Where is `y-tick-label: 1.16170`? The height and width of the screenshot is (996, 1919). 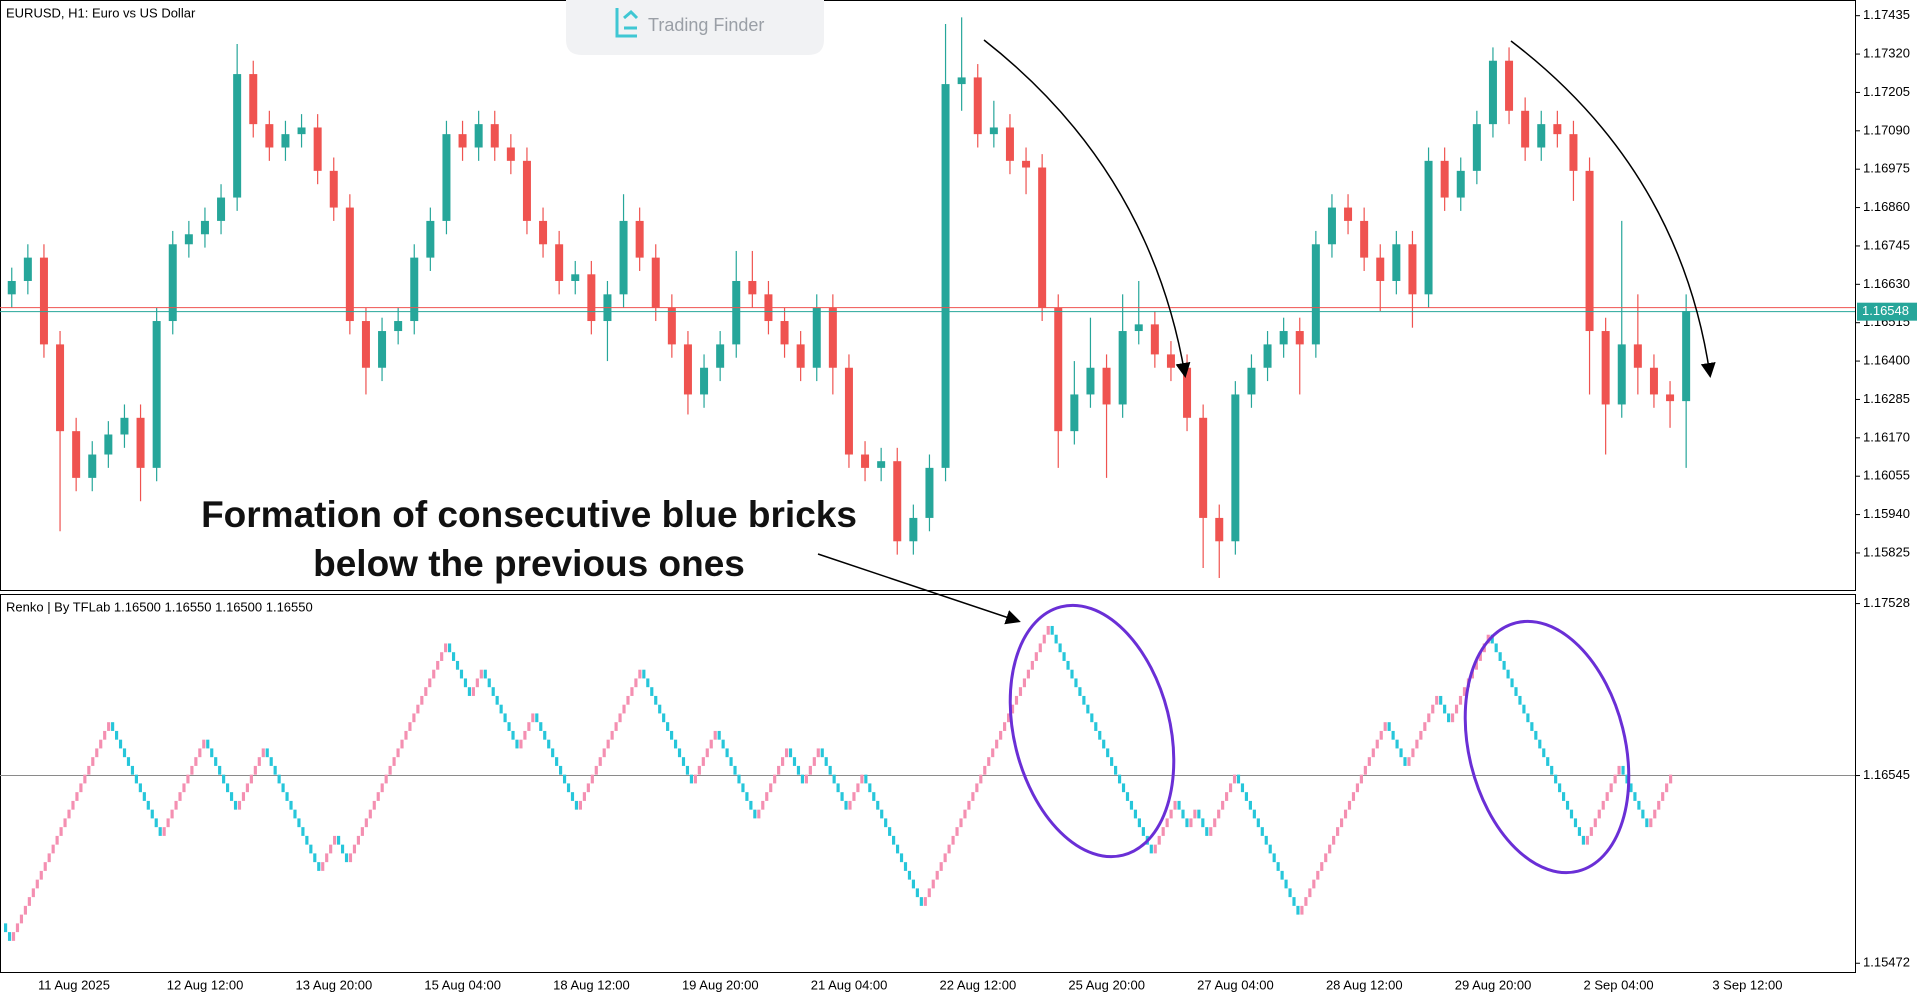 y-tick-label: 1.16170 is located at coordinates (1886, 436).